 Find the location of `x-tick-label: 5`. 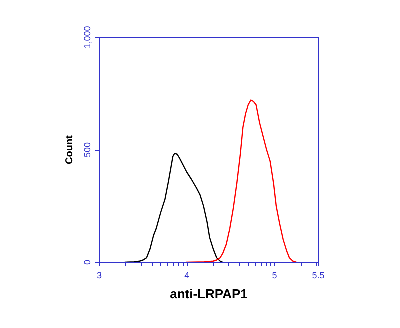

x-tick-label: 5 is located at coordinates (275, 275).